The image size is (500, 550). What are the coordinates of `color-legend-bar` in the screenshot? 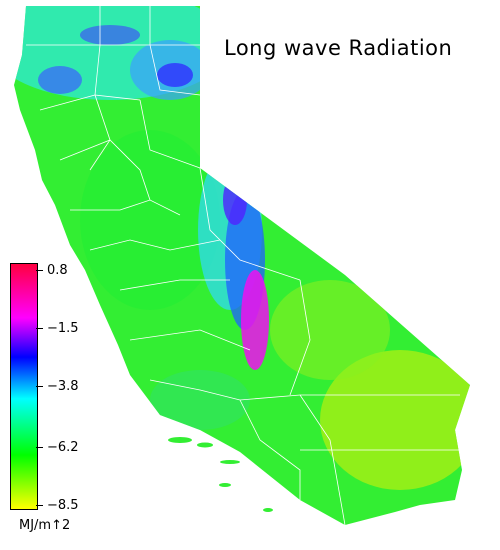 It's located at (24, 386).